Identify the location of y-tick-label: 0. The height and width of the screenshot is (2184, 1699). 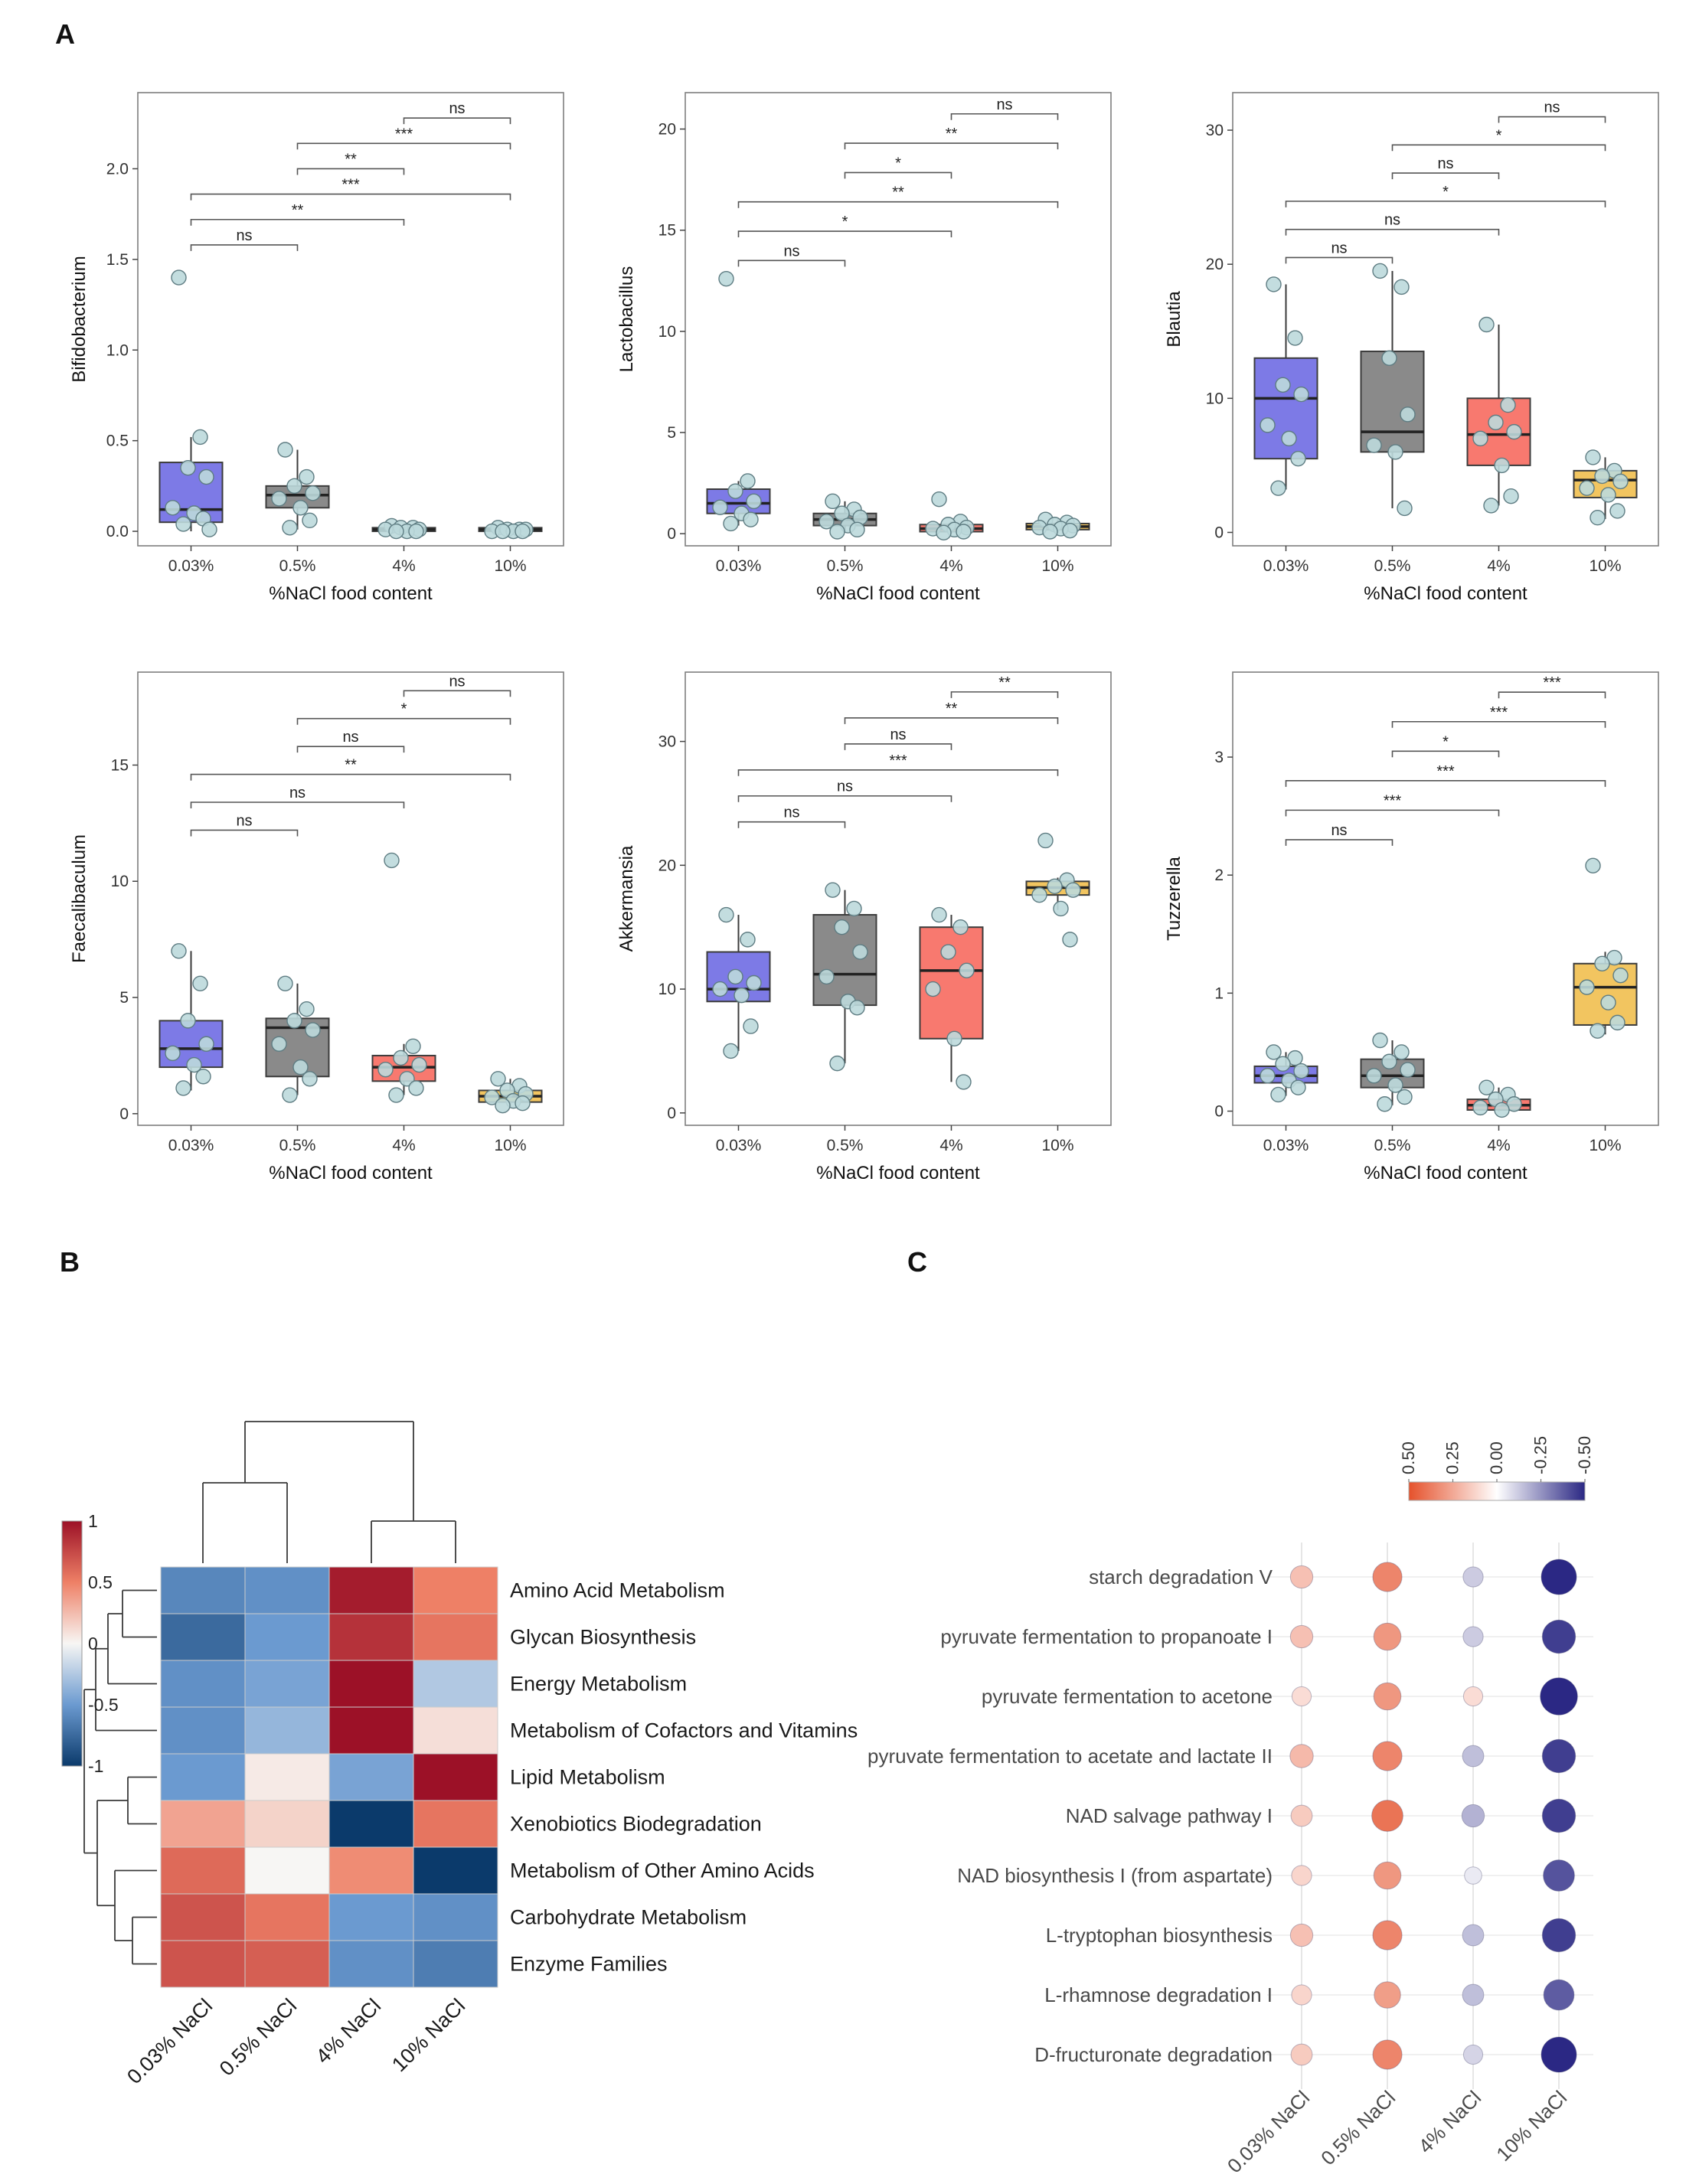
(1219, 532).